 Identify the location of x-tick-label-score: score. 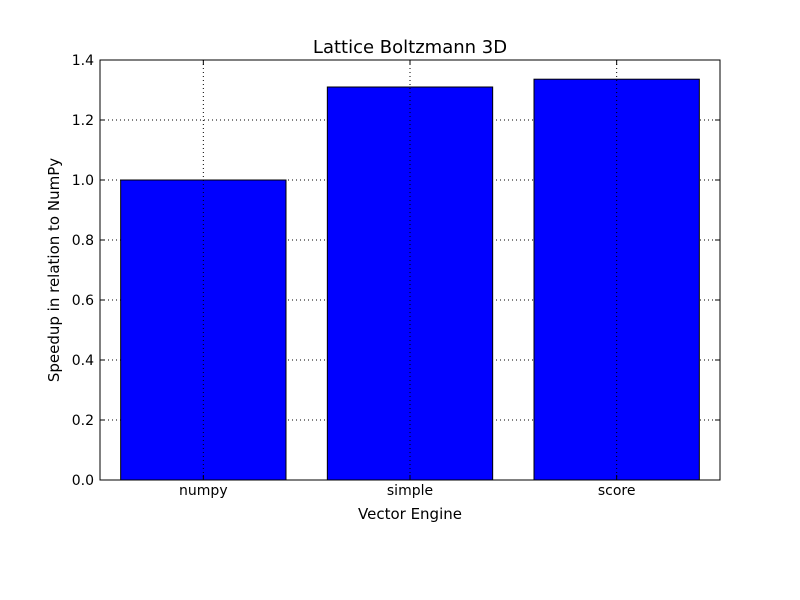
(617, 491).